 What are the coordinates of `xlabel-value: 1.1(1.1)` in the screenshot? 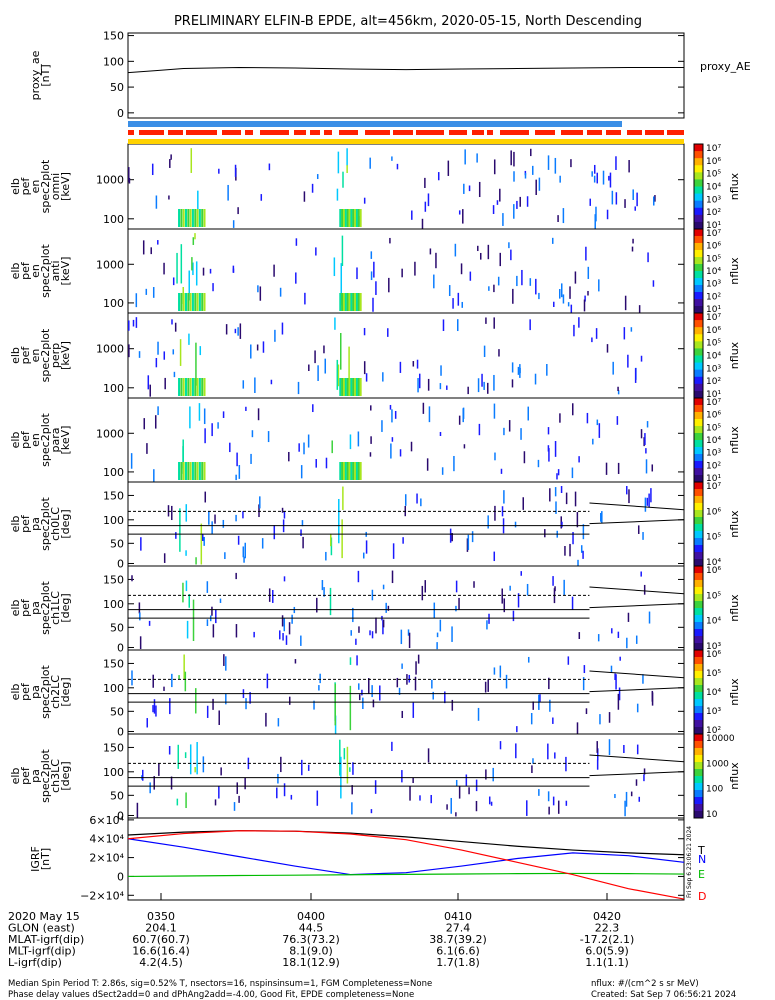 It's located at (607, 962).